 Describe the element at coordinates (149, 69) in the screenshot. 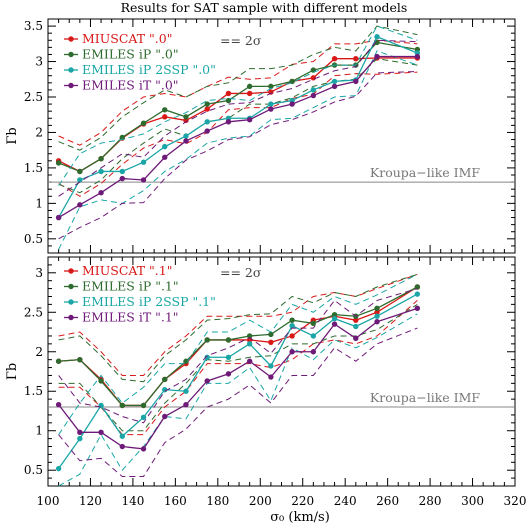

I see `legend-entry: EMILES iP 2SSP ".0"` at that location.